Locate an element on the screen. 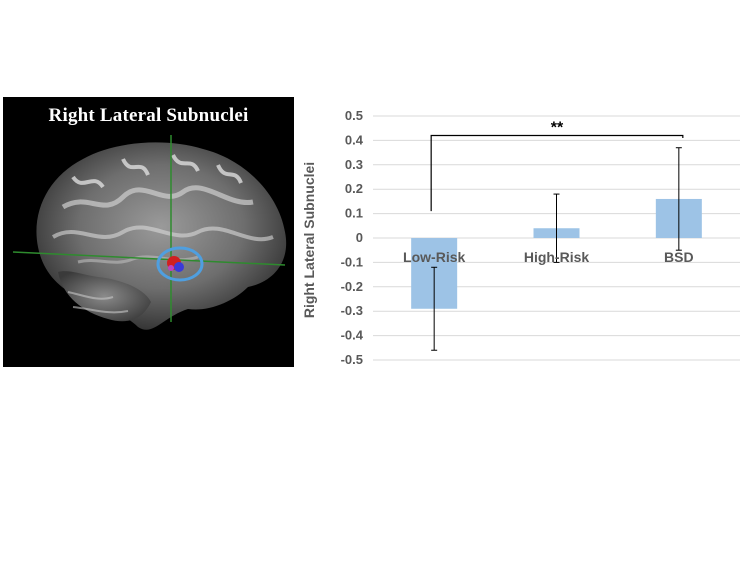  error-bars is located at coordinates (556, 249).